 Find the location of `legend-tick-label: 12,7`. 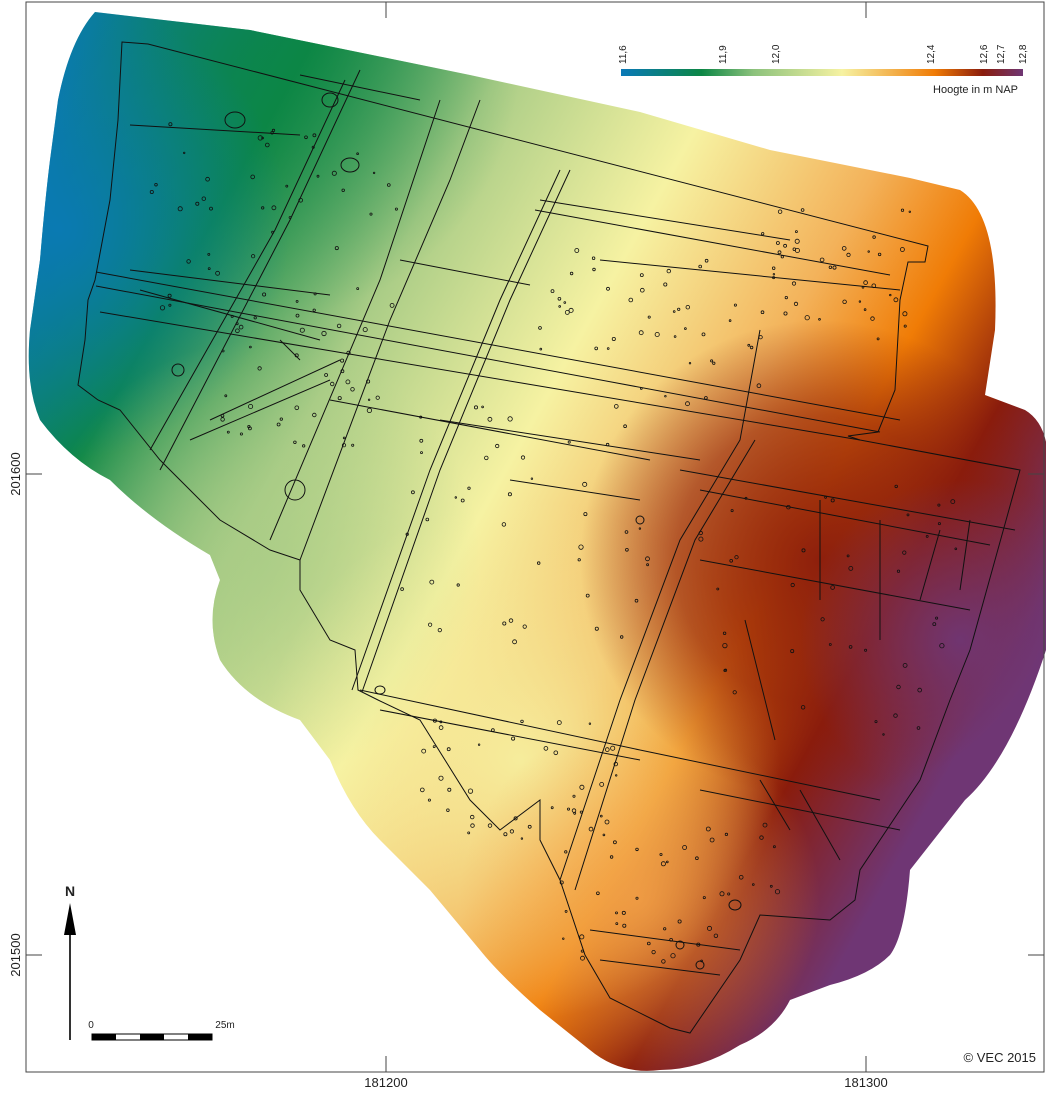

legend-tick-label: 12,7 is located at coordinates (1001, 54).